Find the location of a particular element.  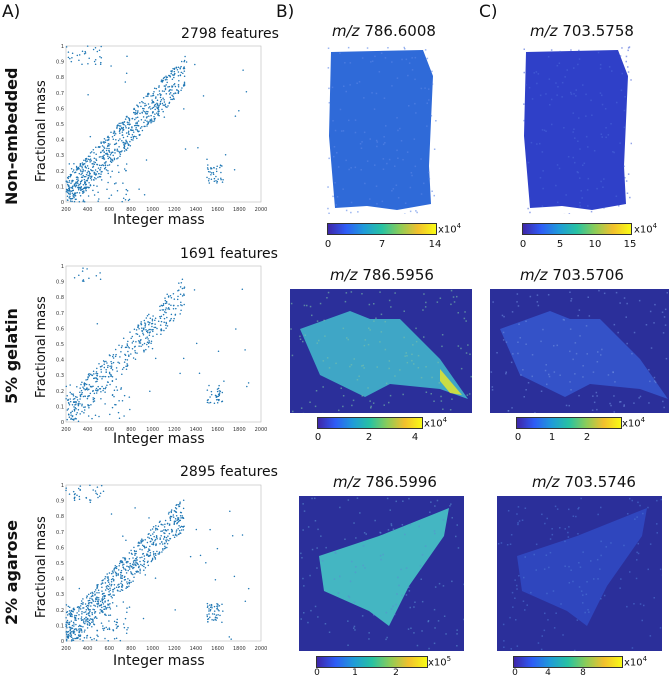

y-tick-label: 0.7 is located at coordinates (60, 533).